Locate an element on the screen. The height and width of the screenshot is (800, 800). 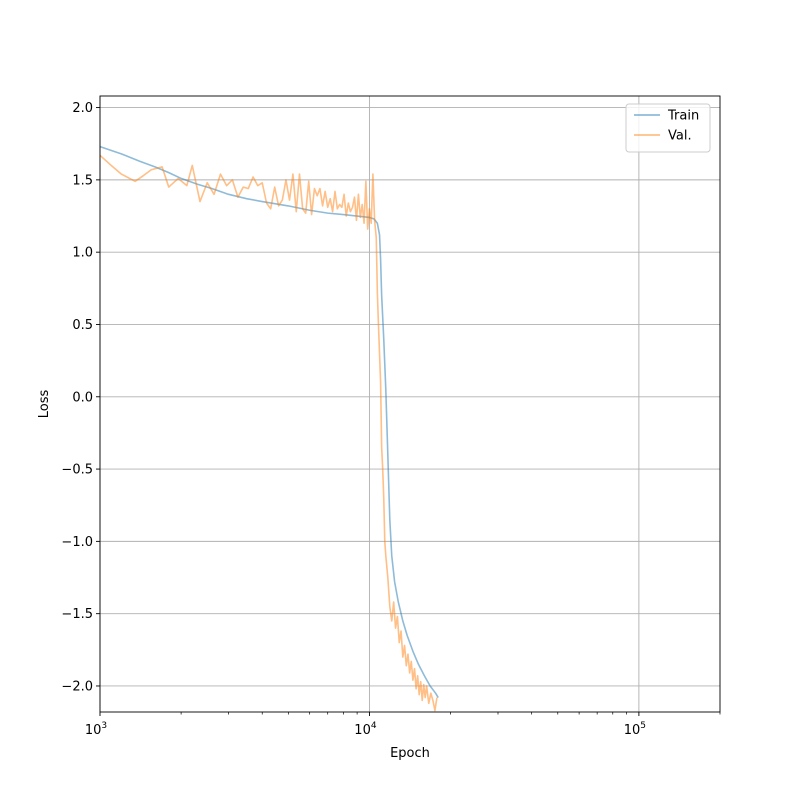
x-axis-label: Epoch is located at coordinates (410, 753).